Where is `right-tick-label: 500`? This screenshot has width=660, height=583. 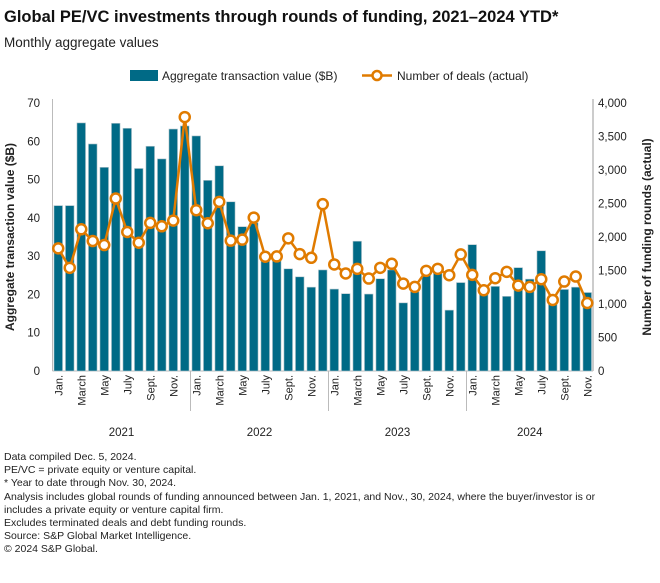 right-tick-label: 500 is located at coordinates (607, 339).